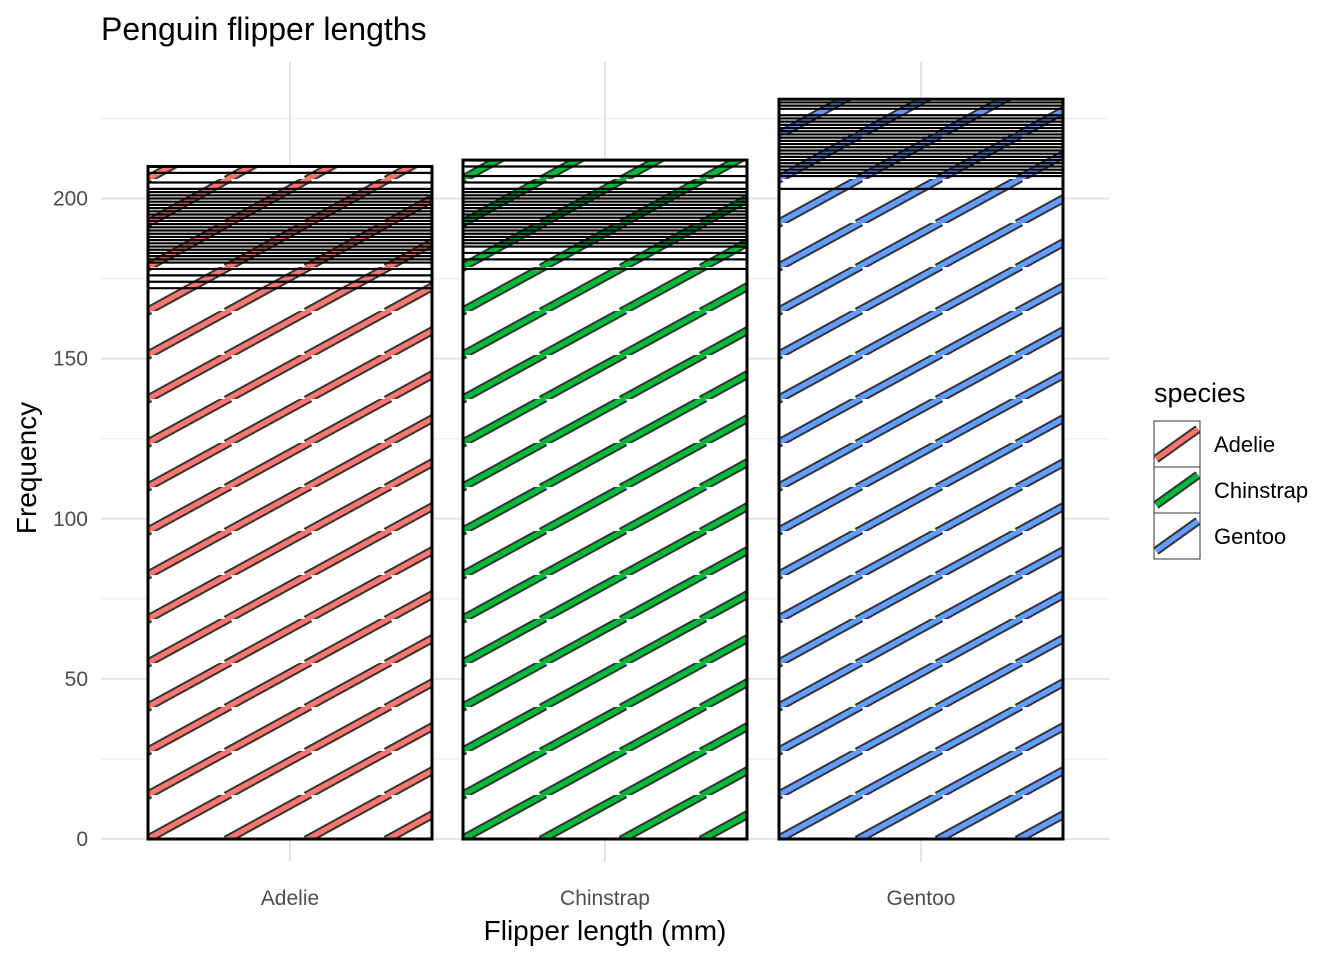 This screenshot has width=1344, height=960. I want to click on legend-item-gentoo: Gentoo, so click(1219, 536).